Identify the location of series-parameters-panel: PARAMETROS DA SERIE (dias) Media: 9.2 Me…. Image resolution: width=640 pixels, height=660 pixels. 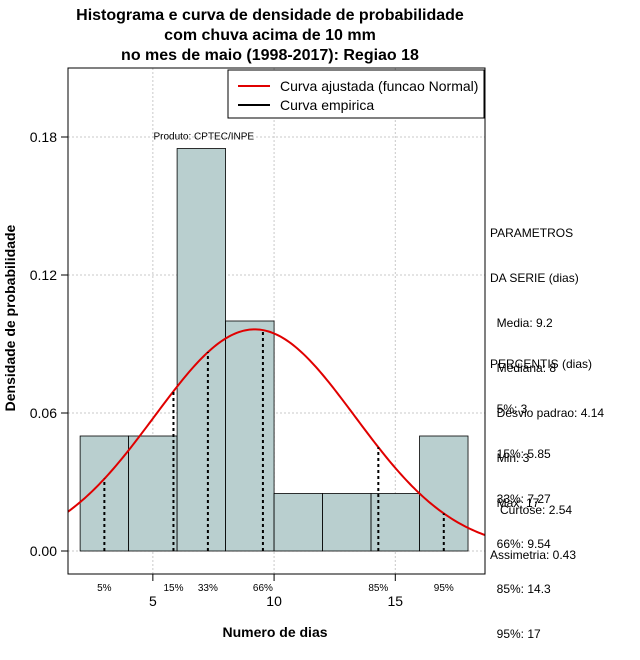
(547, 361).